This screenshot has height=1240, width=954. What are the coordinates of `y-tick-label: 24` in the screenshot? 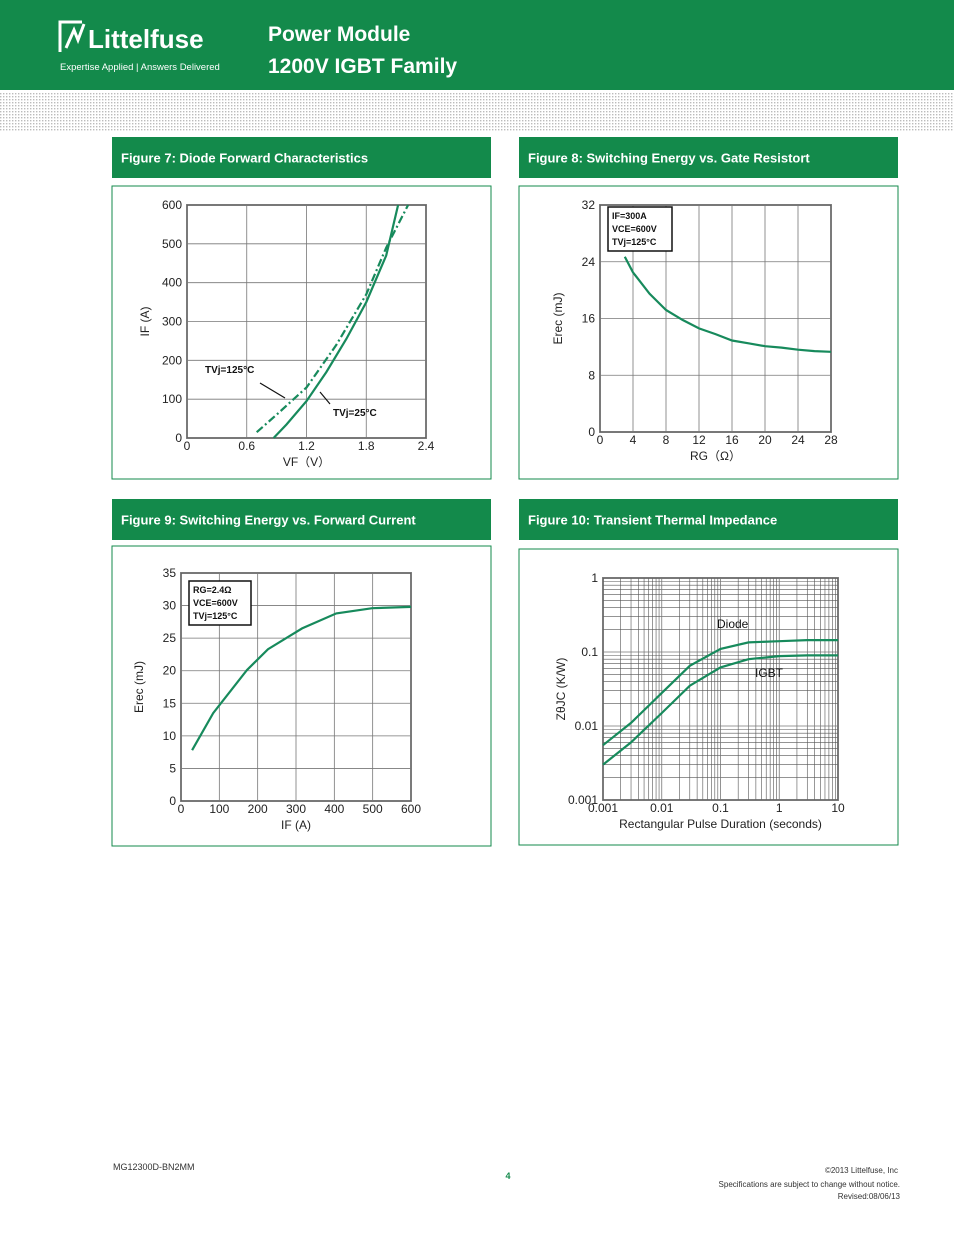 It's located at (589, 262).